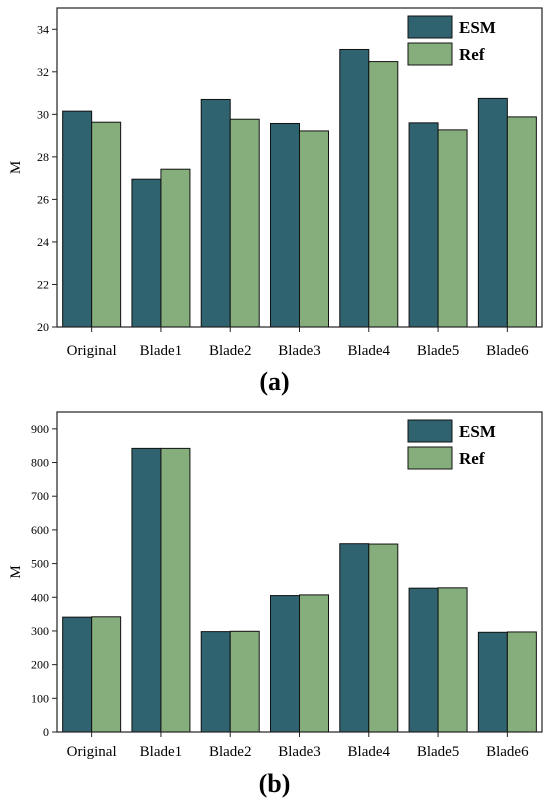  I want to click on y-tick-label: 900, so click(40, 429).